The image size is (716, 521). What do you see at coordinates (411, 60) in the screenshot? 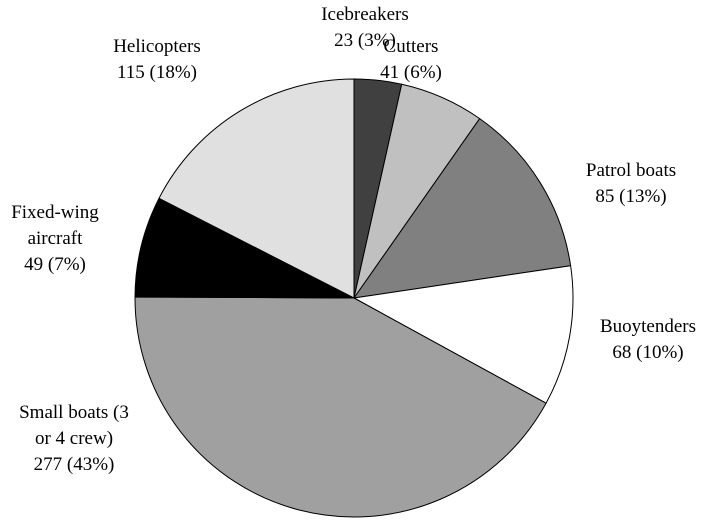
I see `slice-label: Cutters 41 (6%)` at bounding box center [411, 60].